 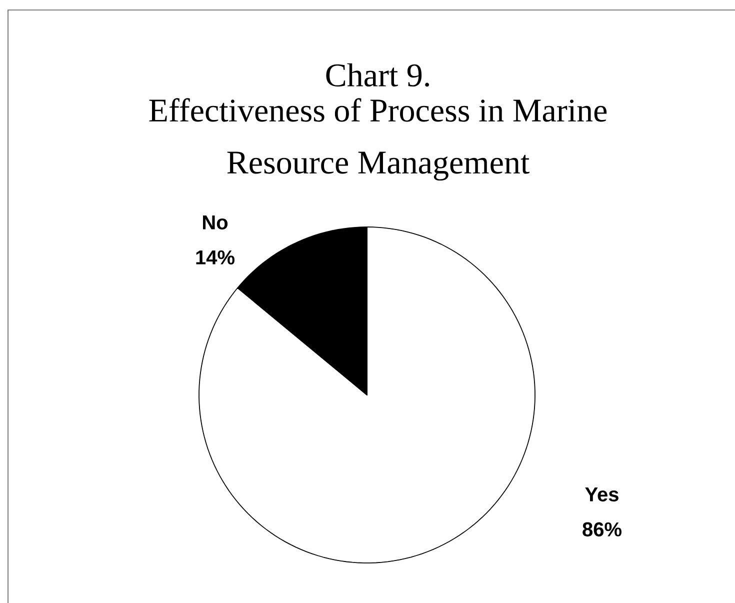 What do you see at coordinates (215, 223) in the screenshot?
I see `slice-label: No` at bounding box center [215, 223].